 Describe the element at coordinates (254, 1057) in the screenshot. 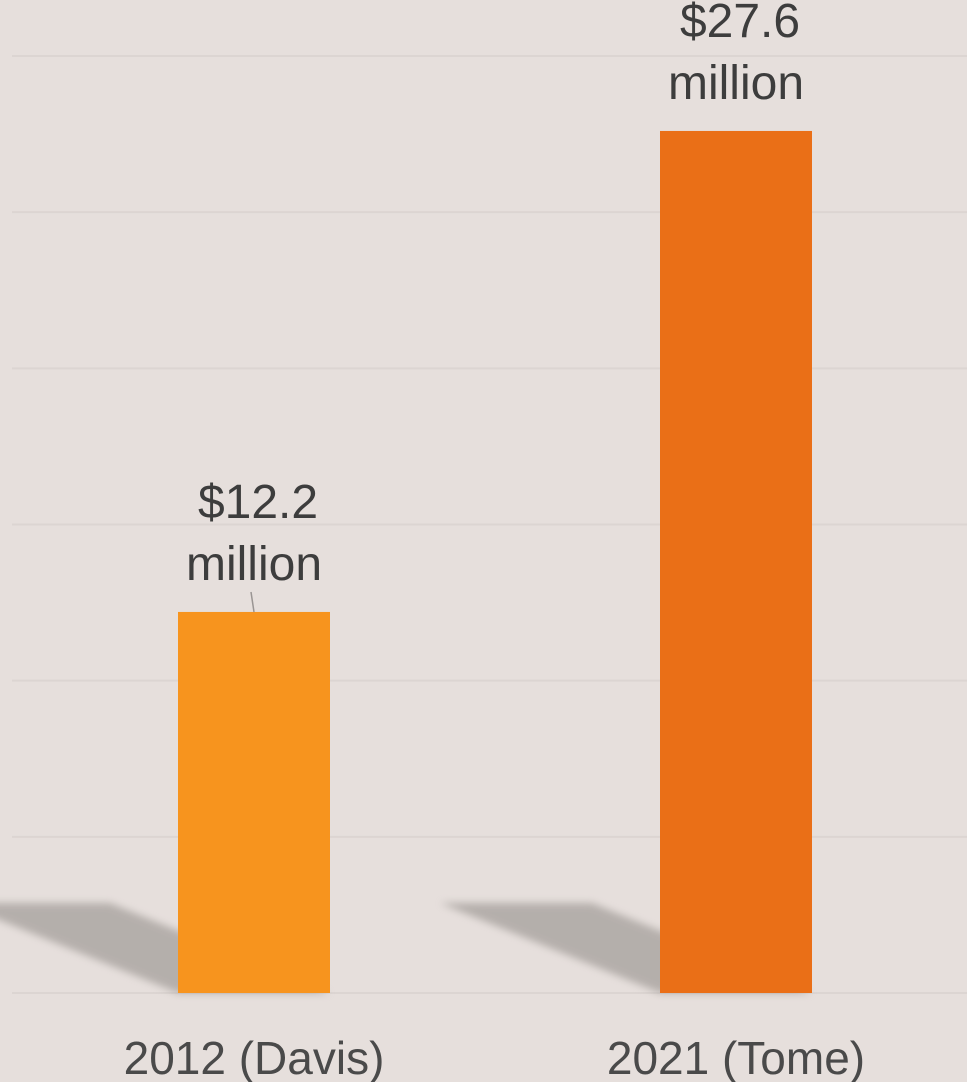

I see `category-label-0: 2012 (Davis)` at that location.